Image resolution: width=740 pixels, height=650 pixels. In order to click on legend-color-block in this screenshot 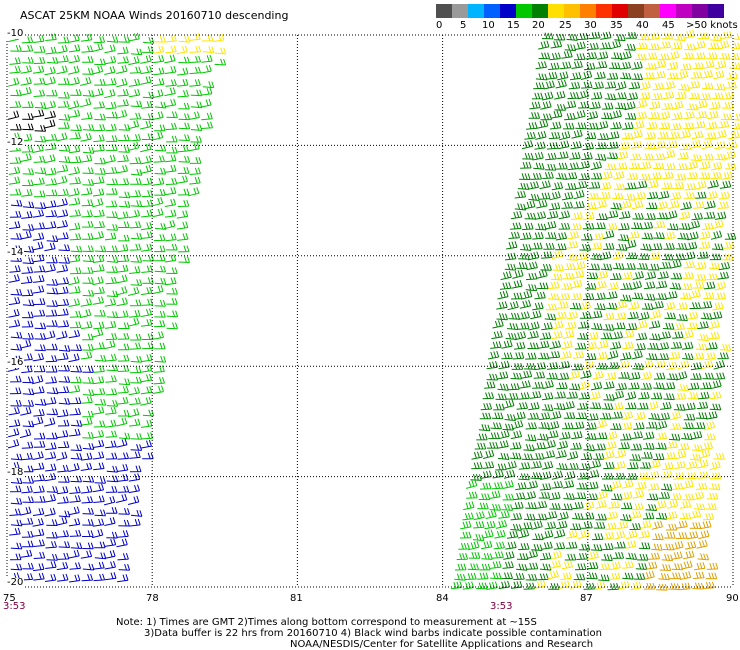, I will do `click(508, 11)`.